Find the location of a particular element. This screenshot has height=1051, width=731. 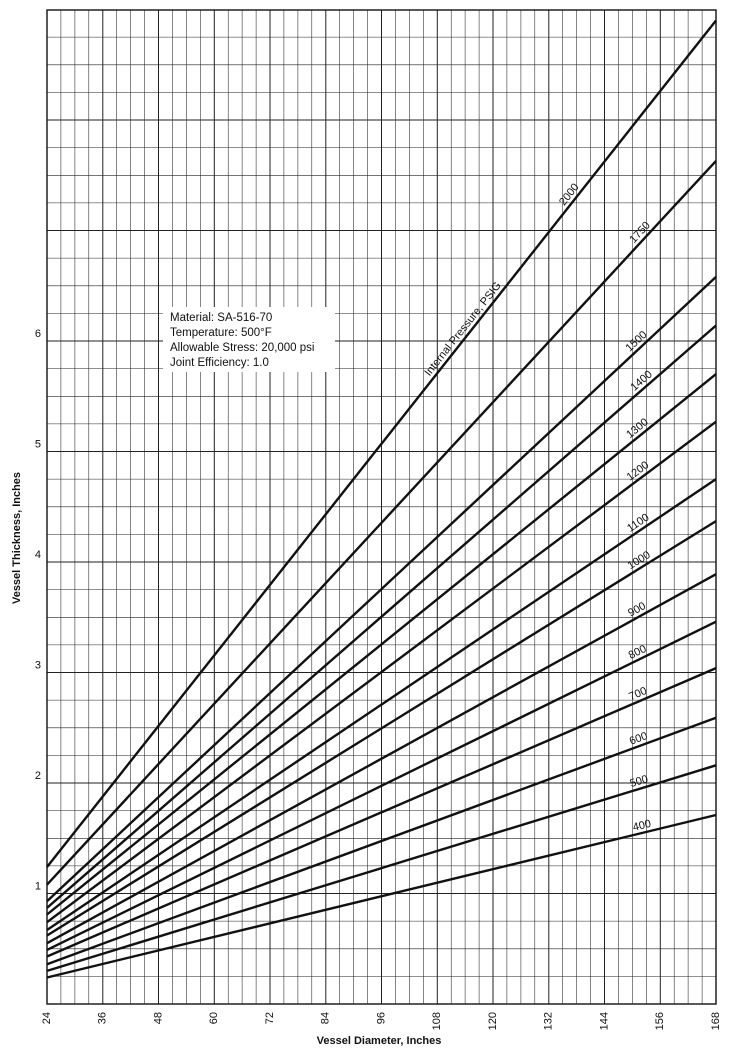

y-tick-label-3: 3 is located at coordinates (38, 666).